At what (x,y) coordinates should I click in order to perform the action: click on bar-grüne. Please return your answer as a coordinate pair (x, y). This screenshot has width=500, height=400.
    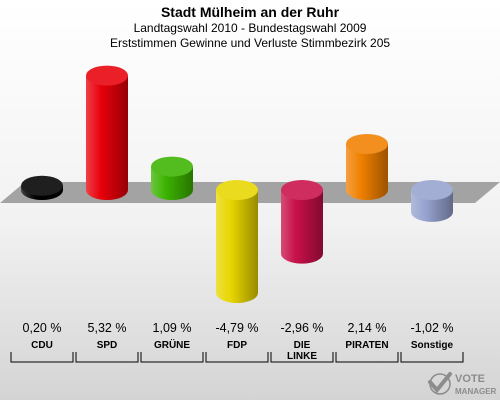
    Looking at the image, I should click on (172, 178).